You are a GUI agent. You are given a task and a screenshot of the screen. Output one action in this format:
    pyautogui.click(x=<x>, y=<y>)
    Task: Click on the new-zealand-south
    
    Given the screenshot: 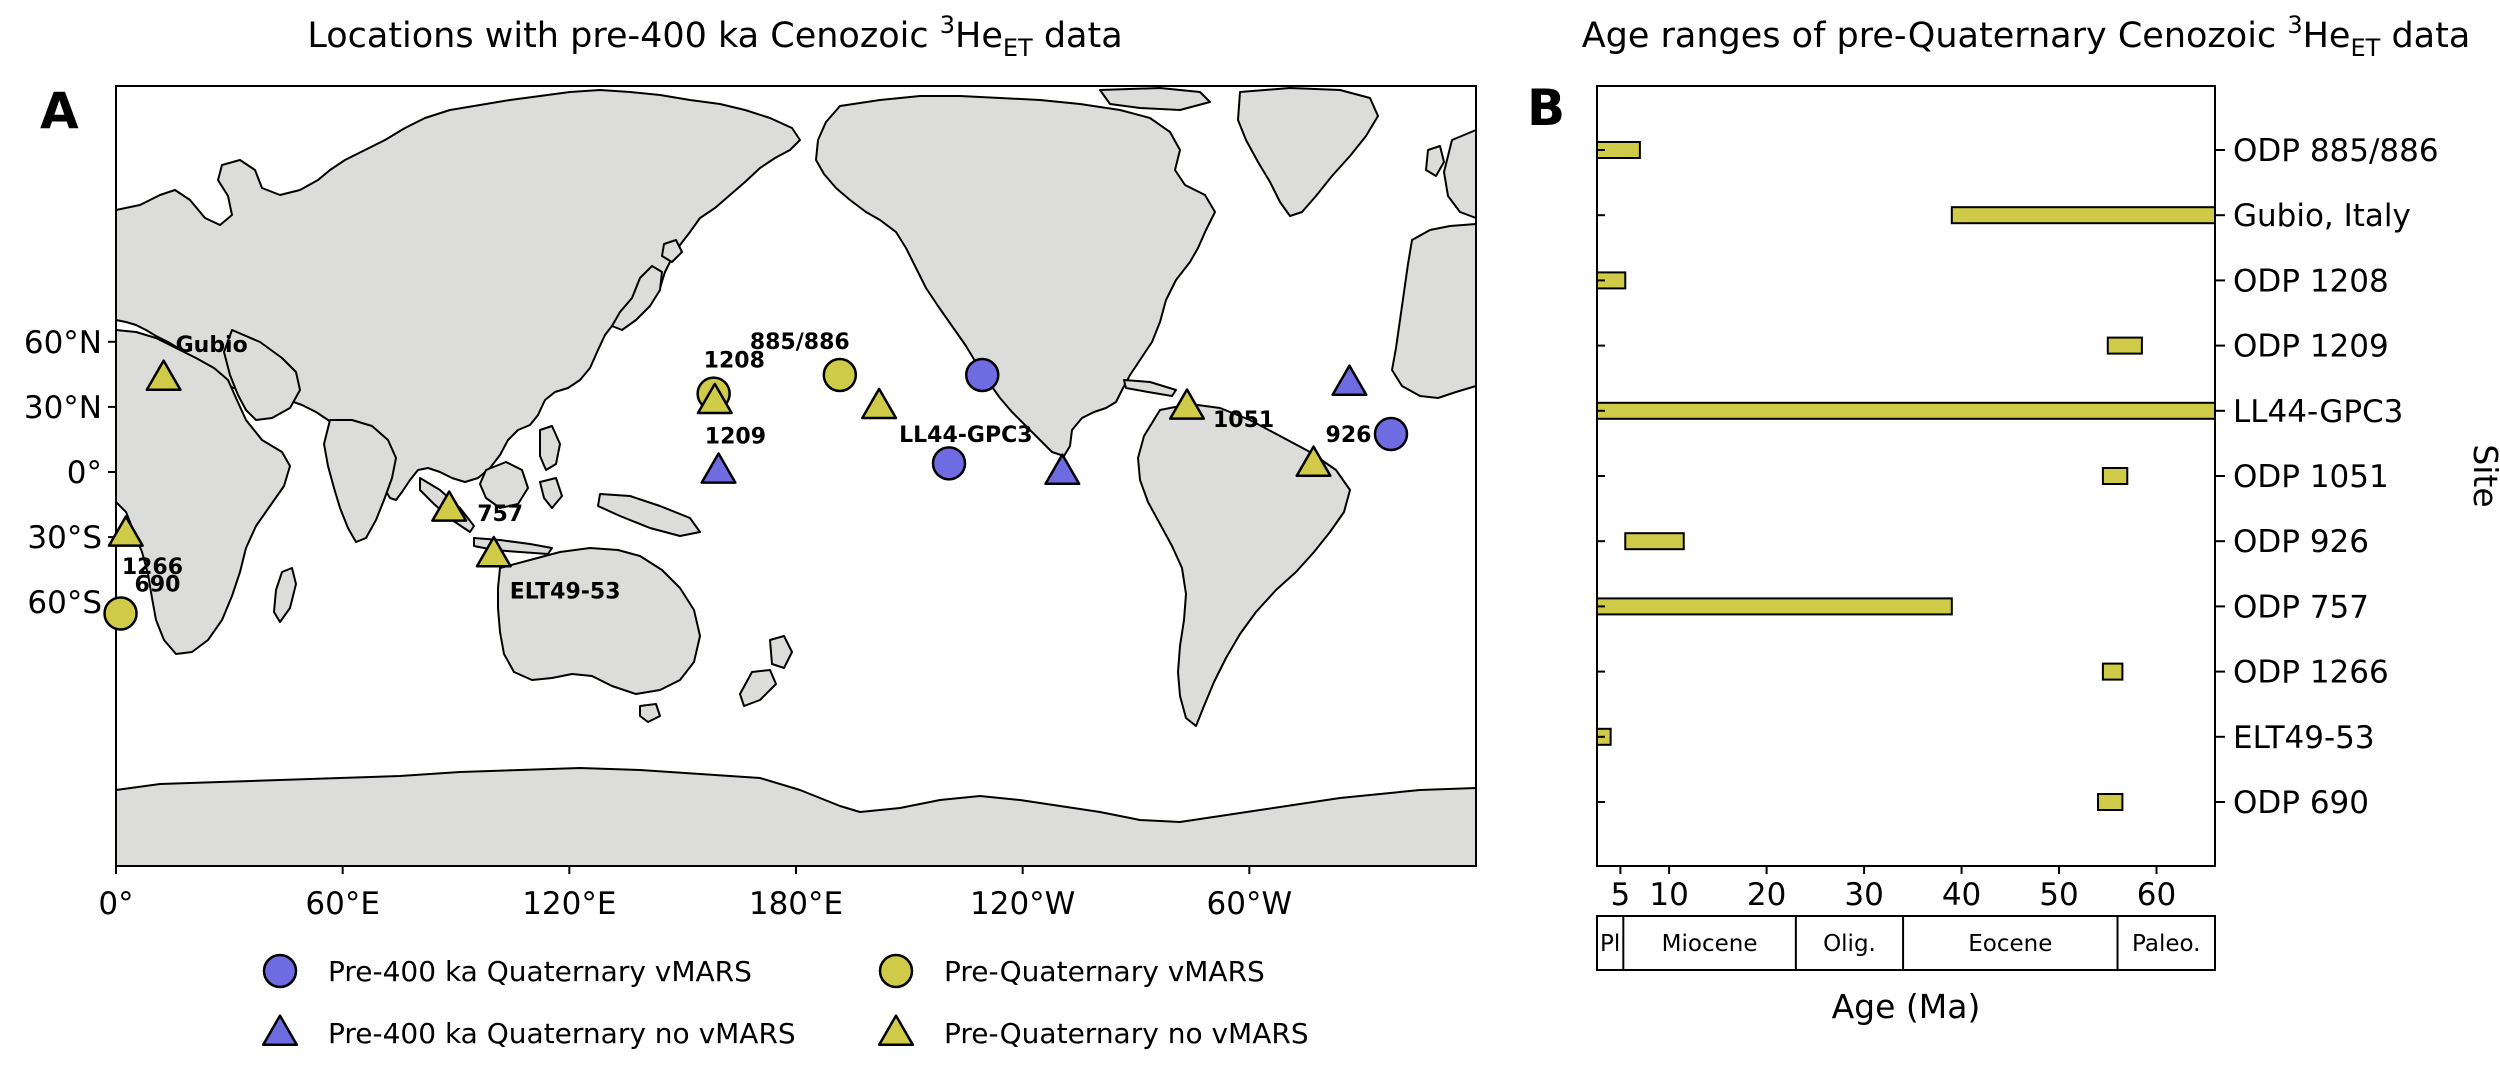 What is the action you would take?
    pyautogui.click(x=758, y=688)
    